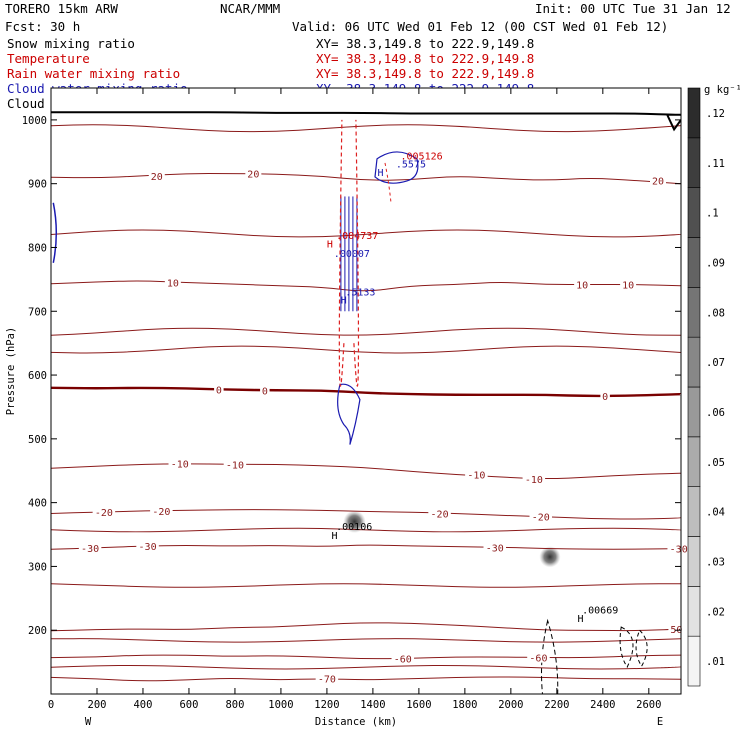  Describe the element at coordinates (715, 513) in the screenshot. I see `colorbar-tick: .04` at that location.